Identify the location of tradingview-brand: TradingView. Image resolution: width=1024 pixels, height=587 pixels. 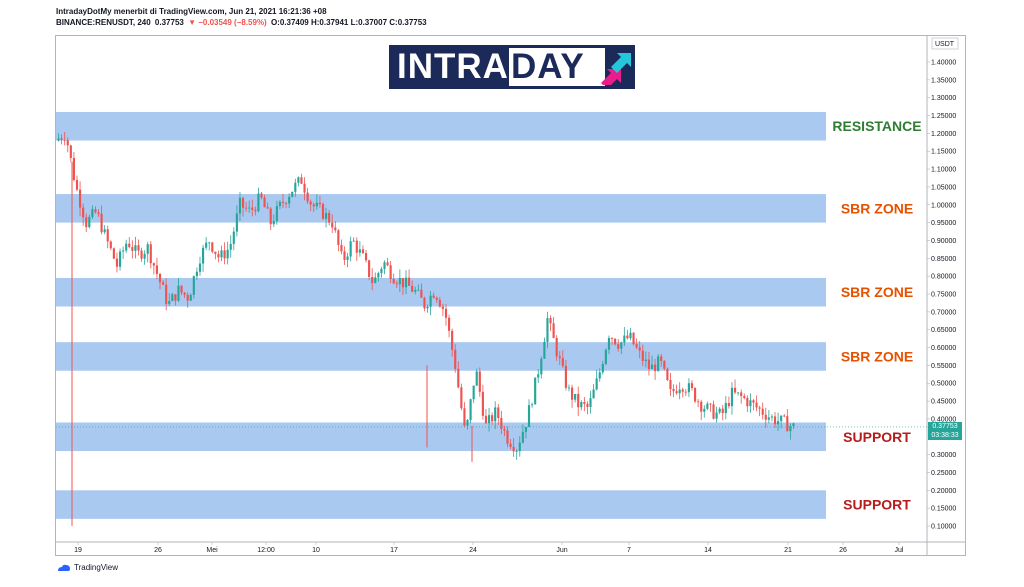
(87, 567).